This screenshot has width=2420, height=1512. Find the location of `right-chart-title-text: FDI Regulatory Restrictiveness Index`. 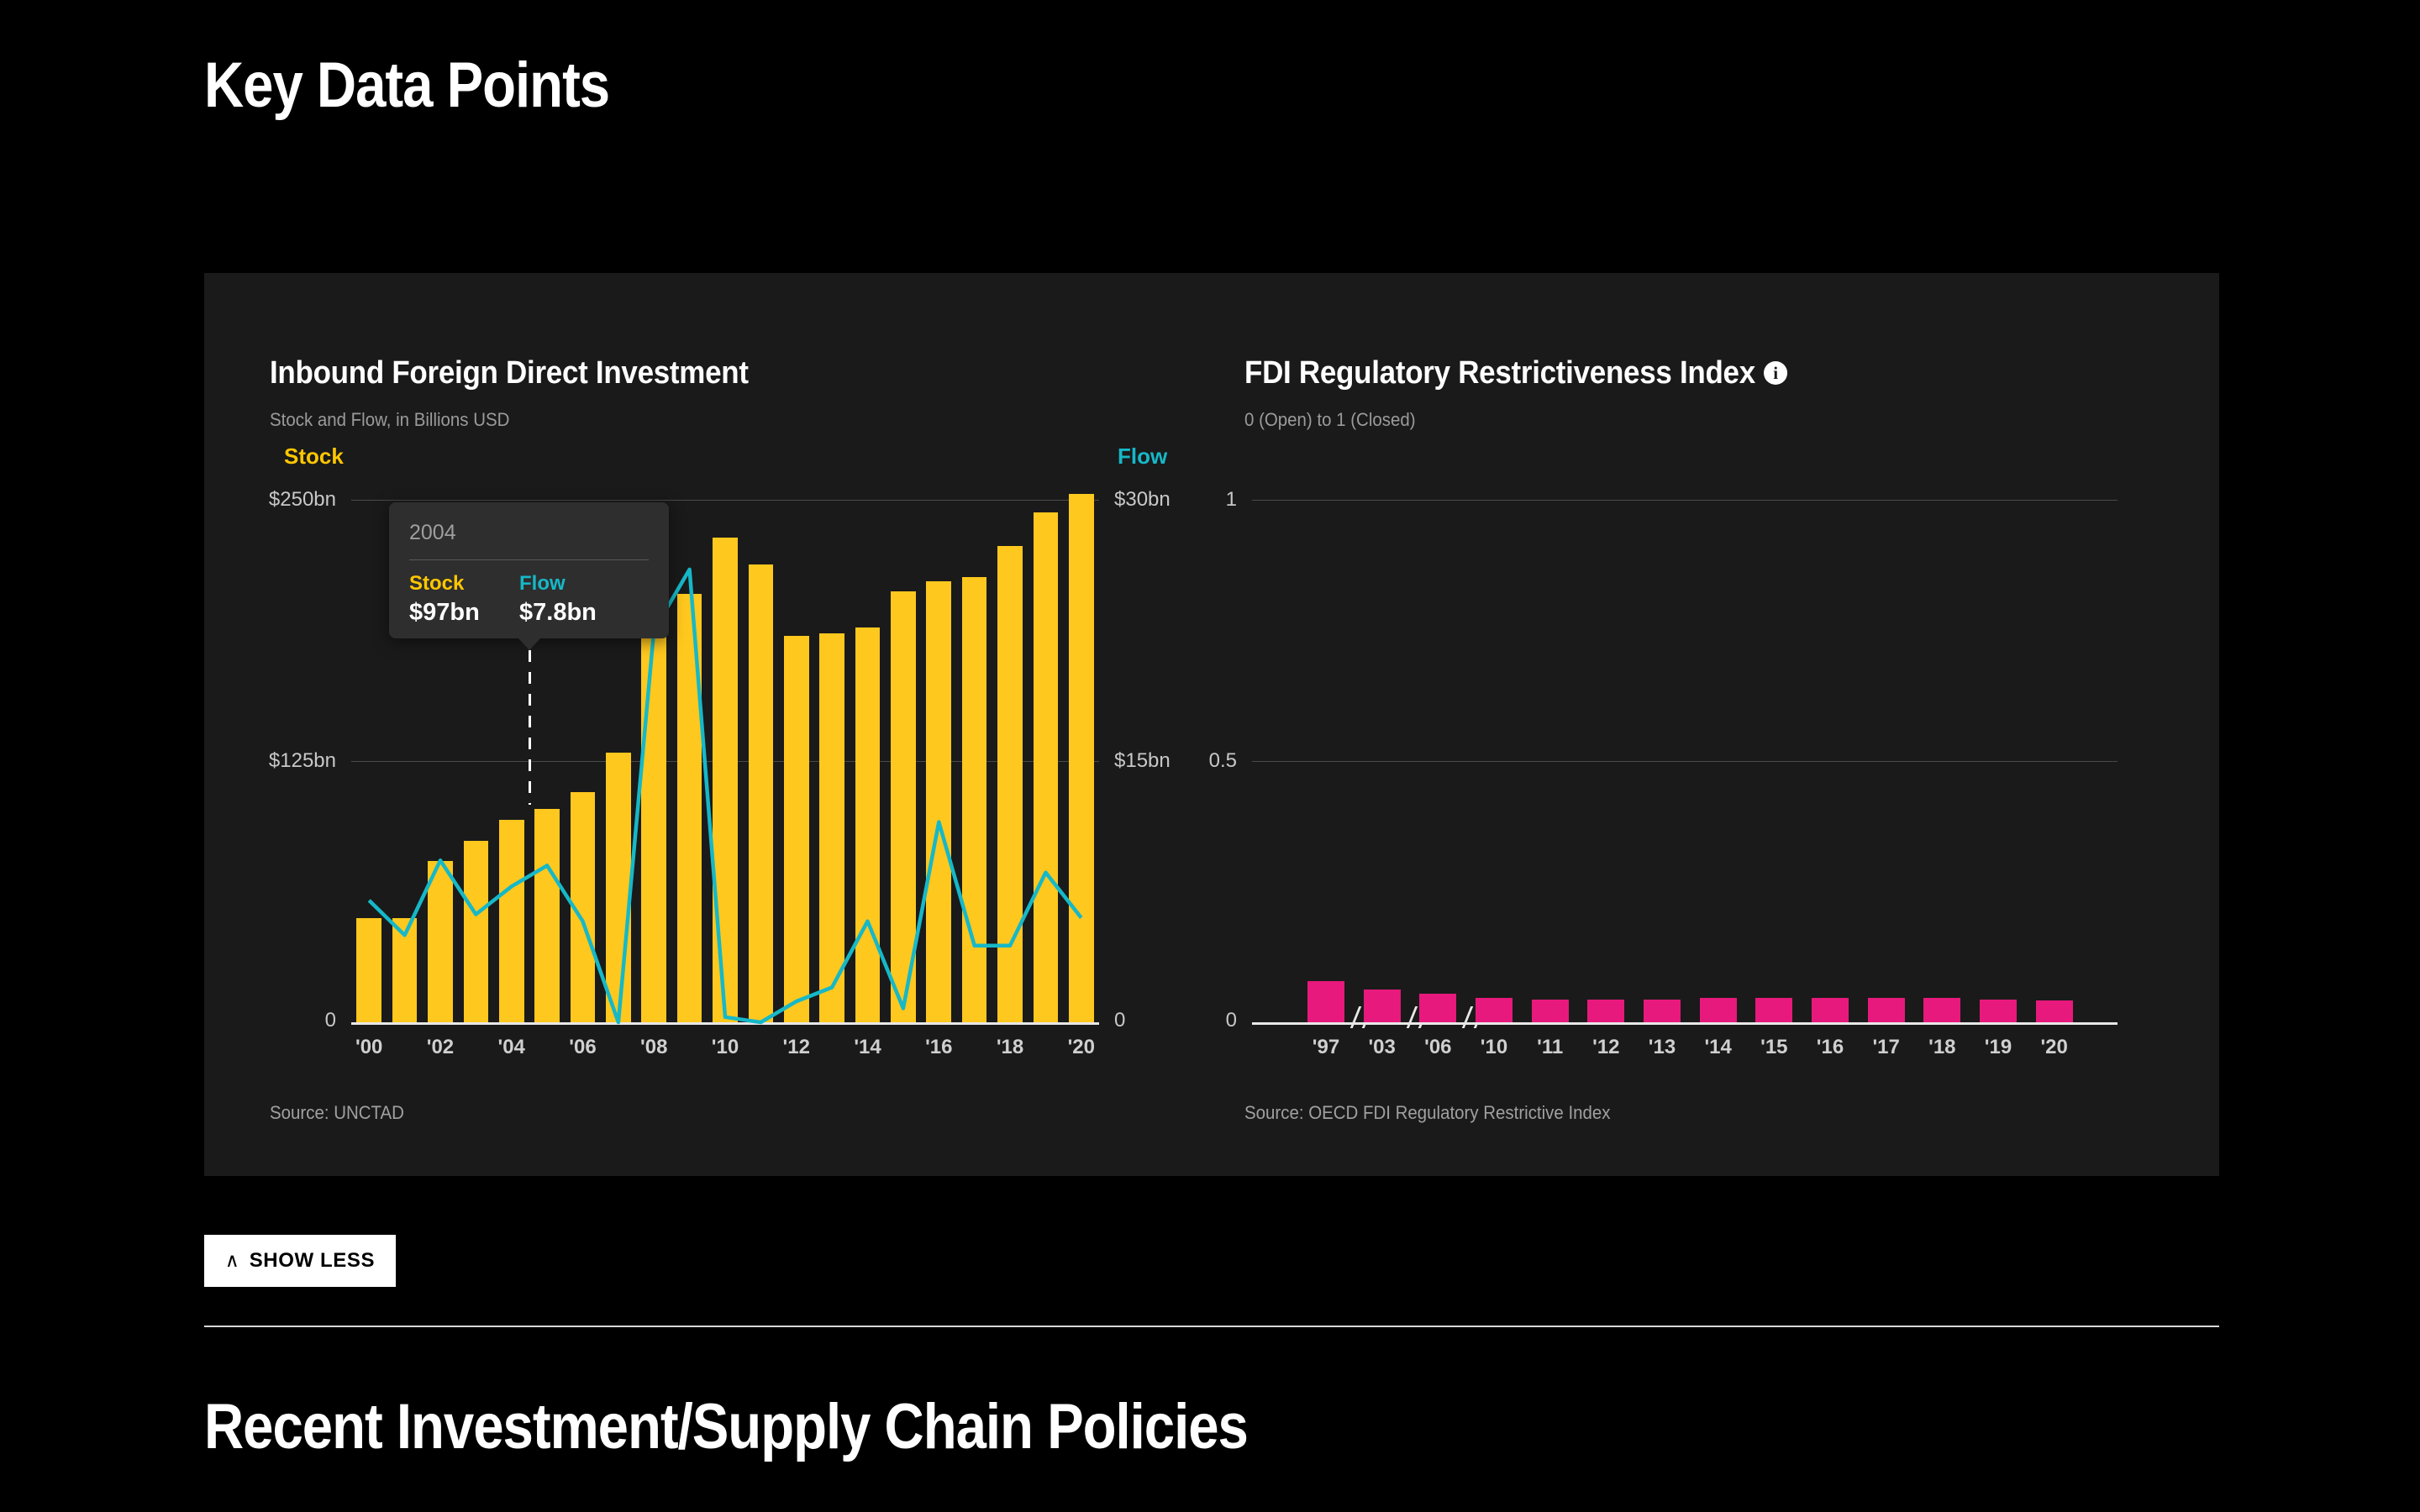

right-chart-title-text: FDI Regulatory Restrictiveness Index is located at coordinates (1499, 373).